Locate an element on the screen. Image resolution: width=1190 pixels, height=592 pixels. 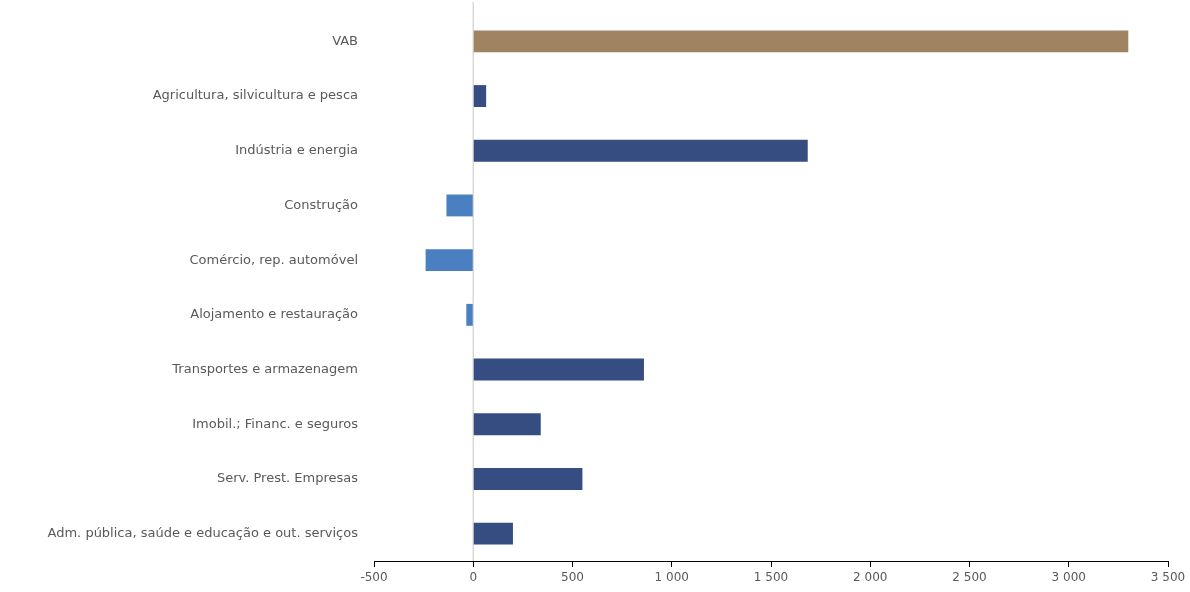
x-tick-label: -500 is located at coordinates (374, 577).